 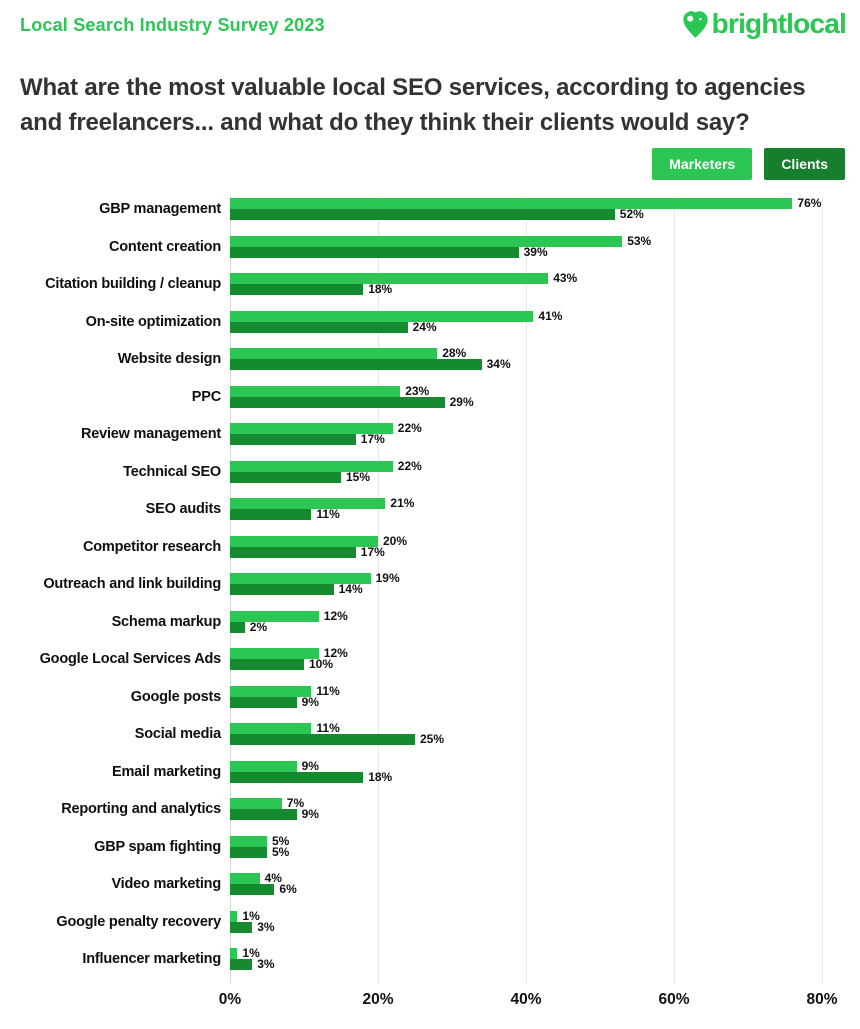 I want to click on chart-row: SEO audits 21% 11%, so click(x=430, y=515).